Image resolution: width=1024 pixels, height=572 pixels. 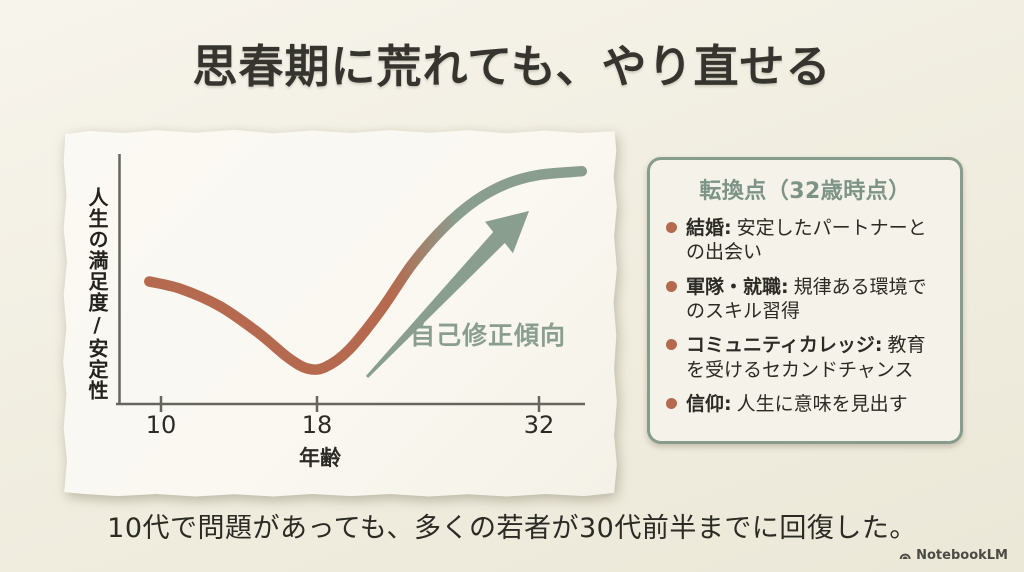 I want to click on x-tick-32: 32, so click(x=539, y=425).